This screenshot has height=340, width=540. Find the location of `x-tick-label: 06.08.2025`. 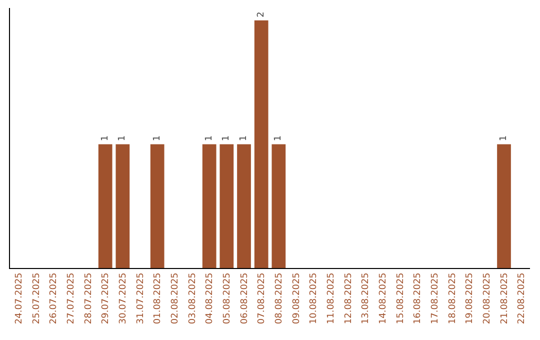

x-tick-label: 06.08.2025 is located at coordinates (245, 298).